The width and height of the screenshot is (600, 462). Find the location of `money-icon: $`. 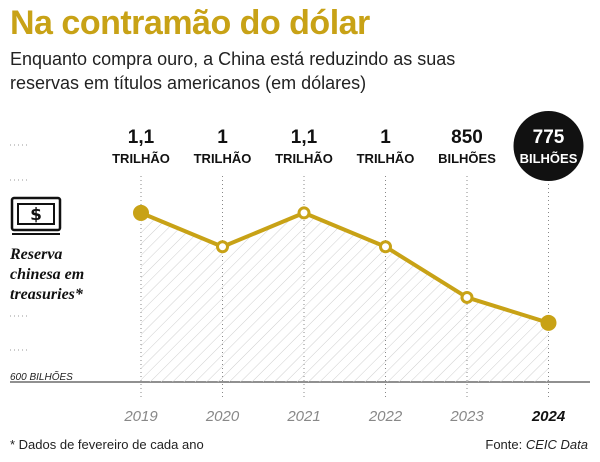

money-icon: $ is located at coordinates (39, 219).